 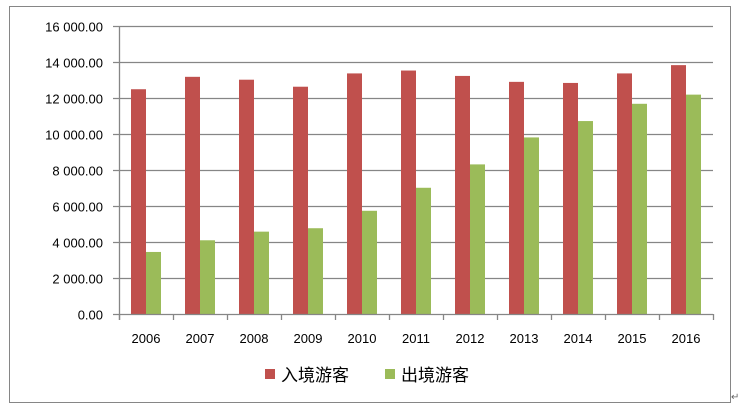 I want to click on x-tick-label: 2008, so click(x=254, y=338).